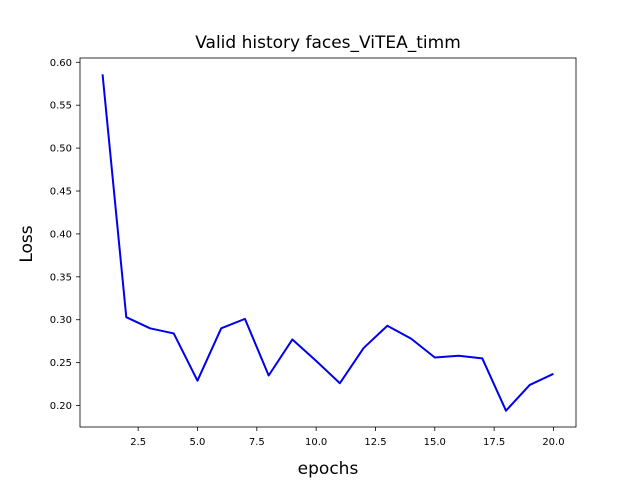  What do you see at coordinates (494, 442) in the screenshot?
I see `x-tick-label: 17.5` at bounding box center [494, 442].